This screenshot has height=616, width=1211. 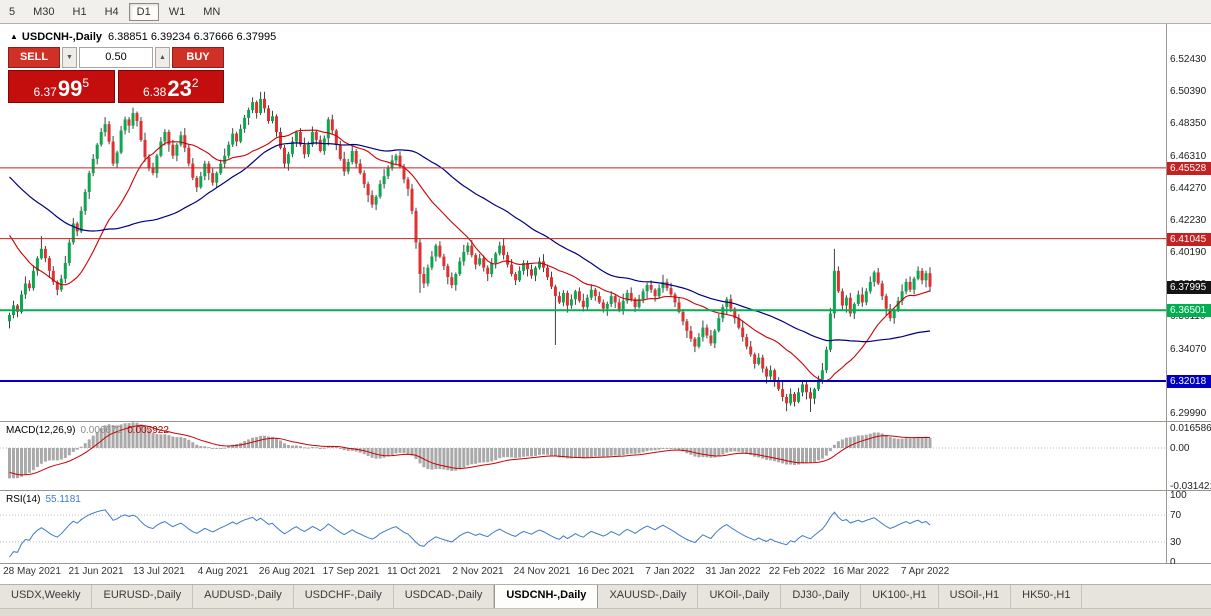 I want to click on chart-tab-hk50-h1: HK50-,H1, so click(x=1047, y=596).